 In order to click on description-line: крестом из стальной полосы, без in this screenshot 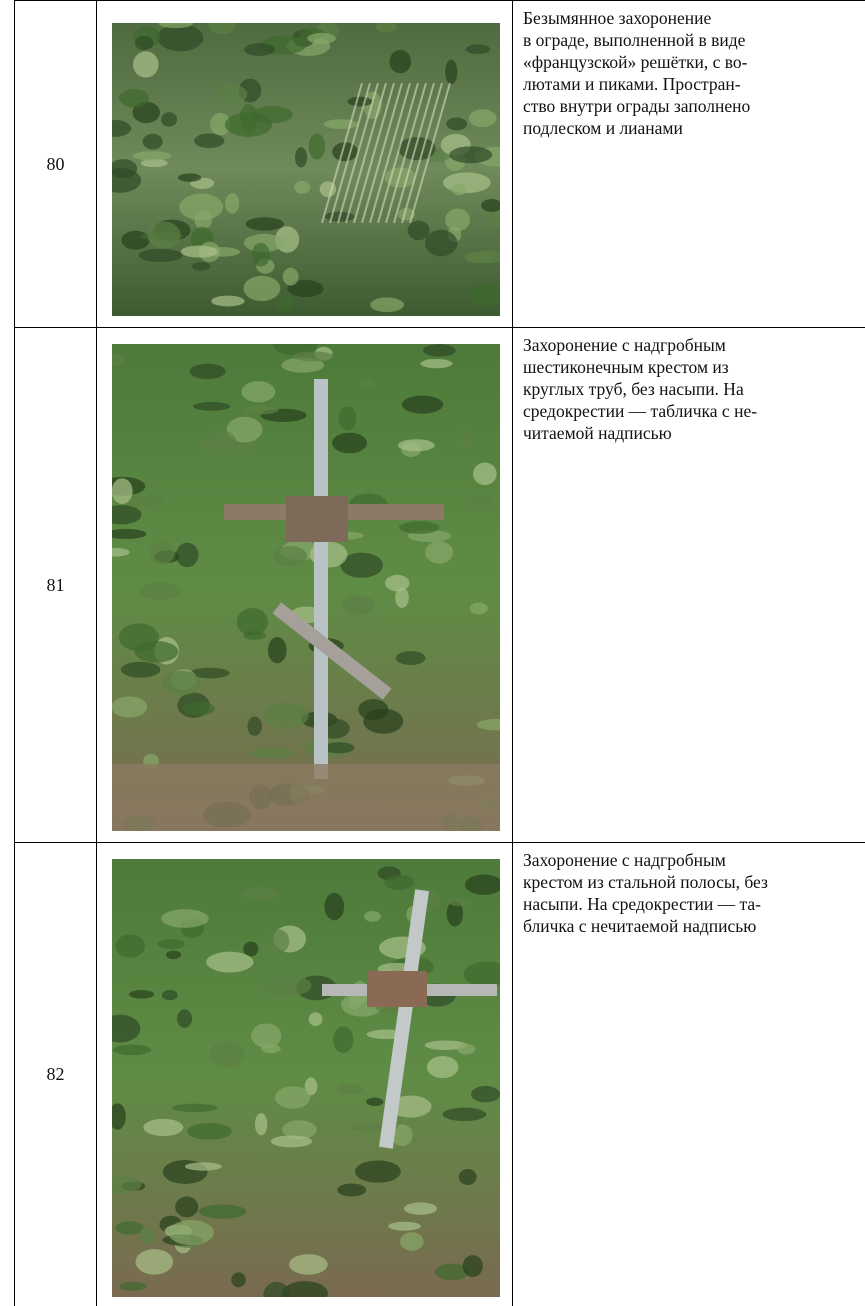, I will do `click(645, 882)`.